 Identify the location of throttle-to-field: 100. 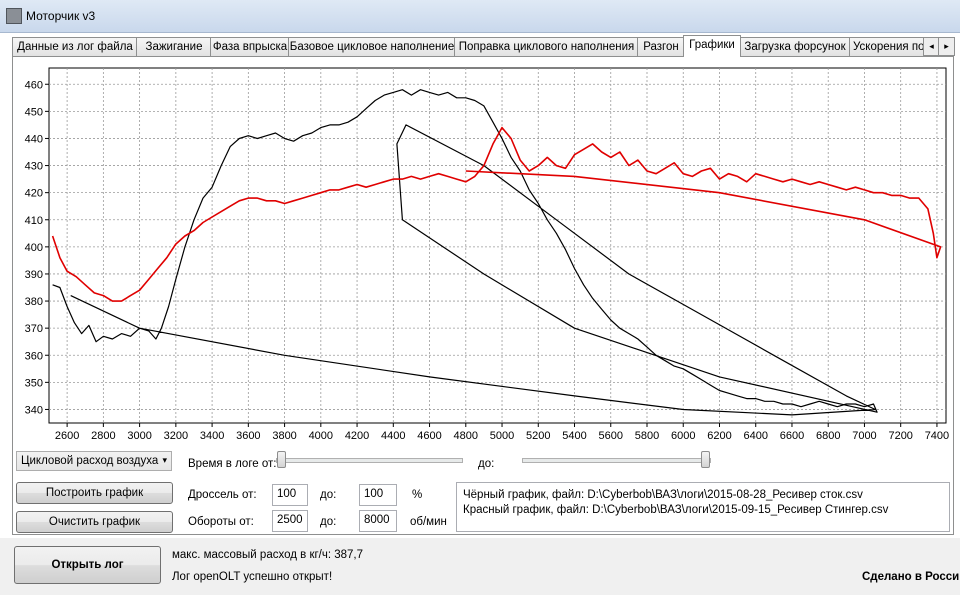
(378, 495).